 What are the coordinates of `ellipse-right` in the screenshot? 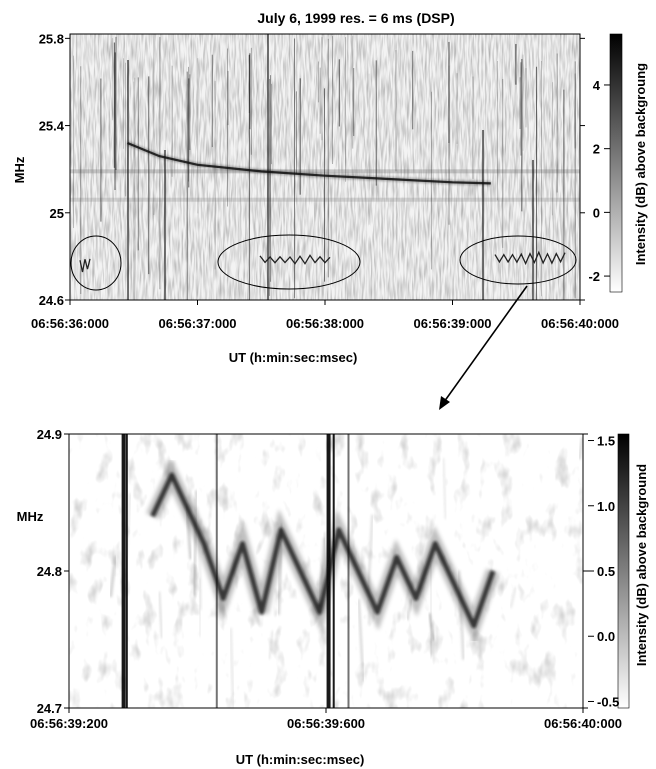 It's located at (518, 260).